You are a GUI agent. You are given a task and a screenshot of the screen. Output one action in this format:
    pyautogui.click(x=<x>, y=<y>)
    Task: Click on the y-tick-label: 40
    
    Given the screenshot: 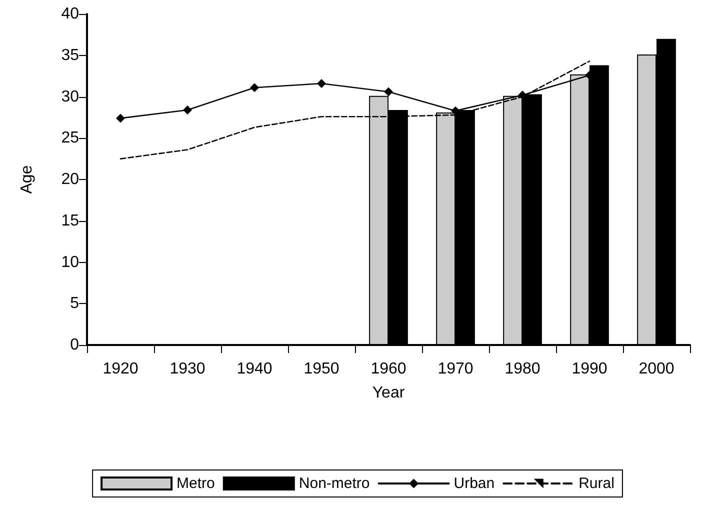 What is the action you would take?
    pyautogui.click(x=70, y=14)
    